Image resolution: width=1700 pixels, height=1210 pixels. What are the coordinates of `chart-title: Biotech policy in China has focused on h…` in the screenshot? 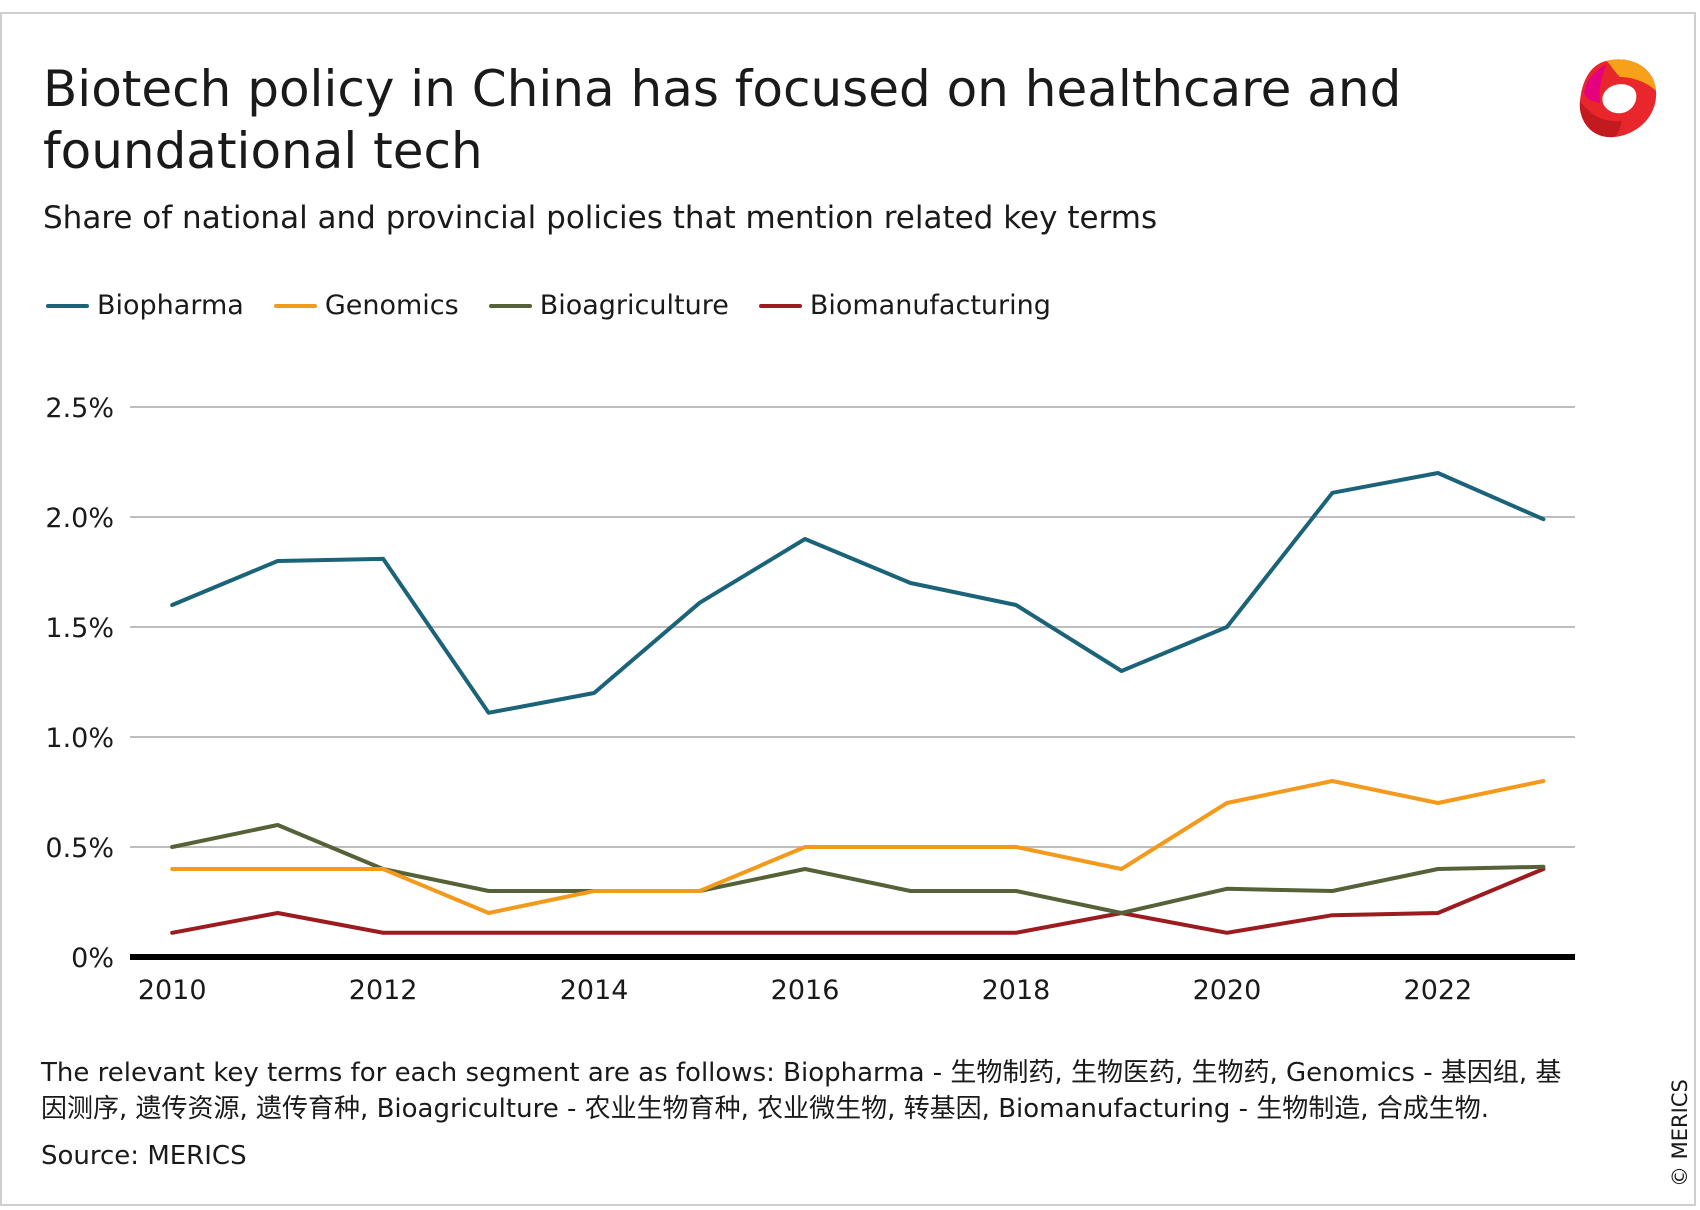 It's located at (722, 120).